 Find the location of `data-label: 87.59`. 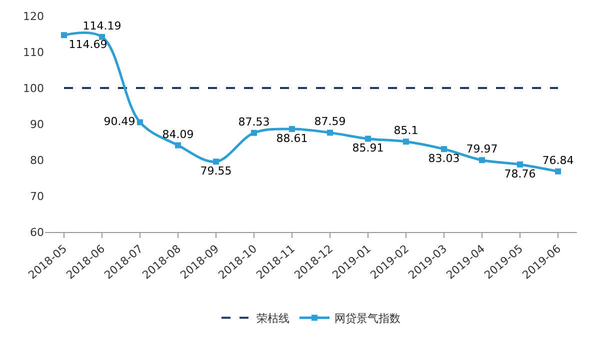

data-label: 87.59 is located at coordinates (330, 121).